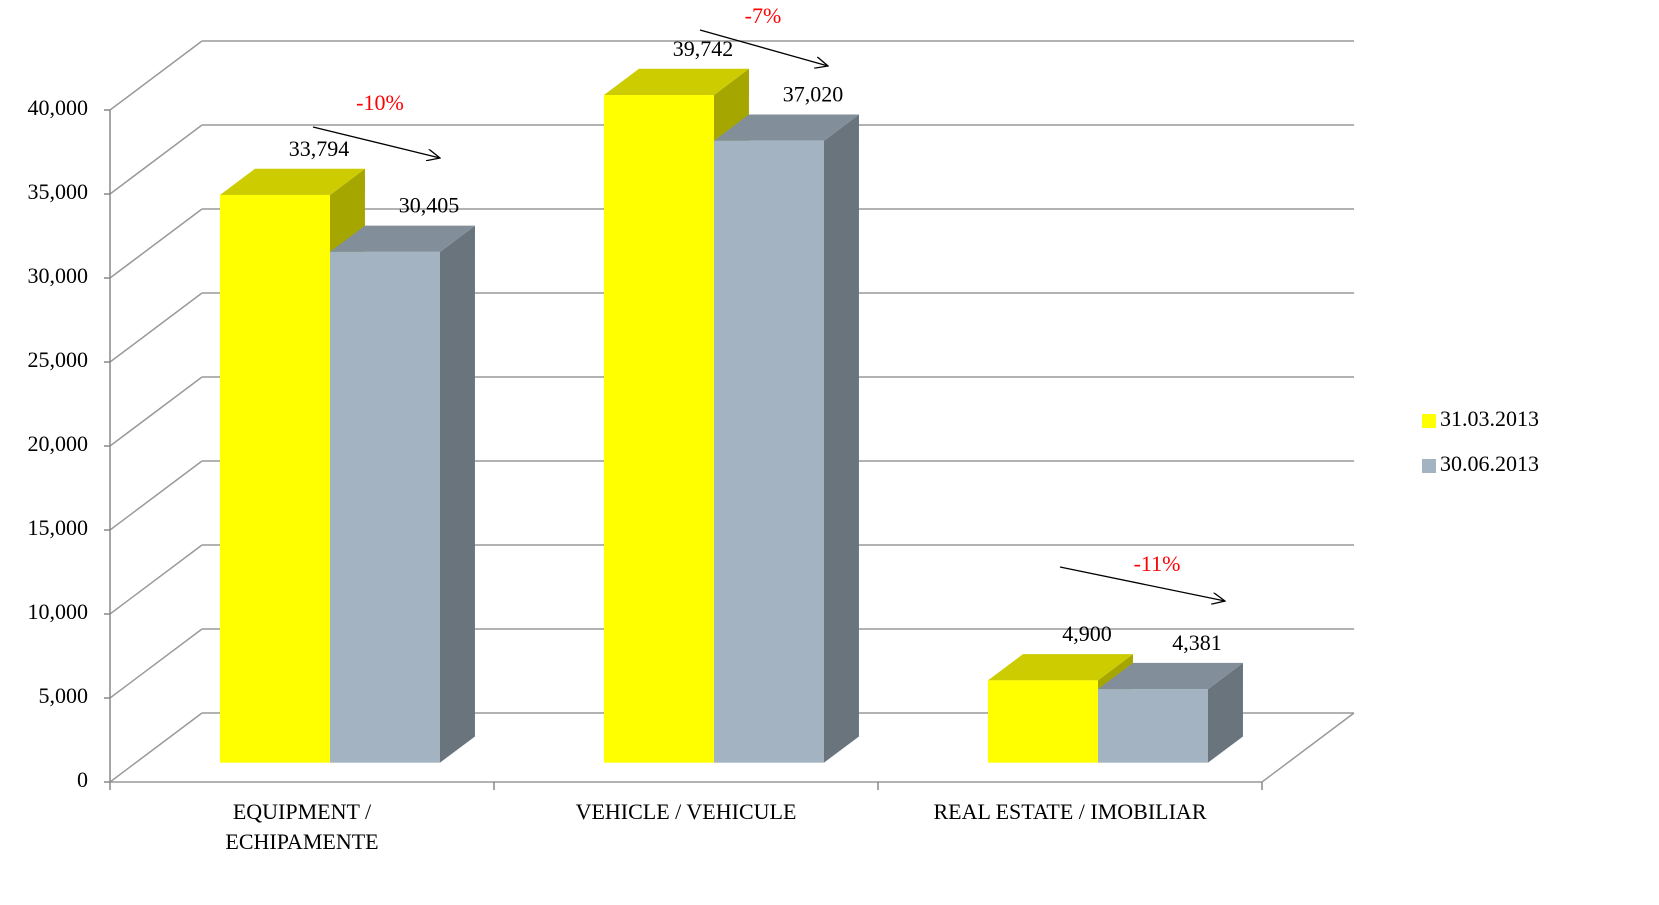 The height and width of the screenshot is (905, 1659). What do you see at coordinates (302, 826) in the screenshot?
I see `x-tick-label: EQUIPMENT / ECHIPAMENTE` at bounding box center [302, 826].